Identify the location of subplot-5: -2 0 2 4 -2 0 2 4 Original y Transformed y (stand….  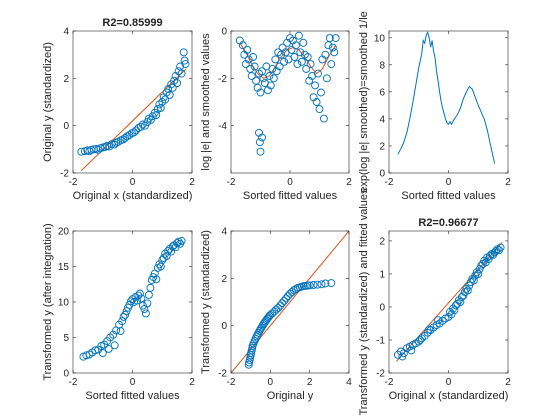
(276, 315).